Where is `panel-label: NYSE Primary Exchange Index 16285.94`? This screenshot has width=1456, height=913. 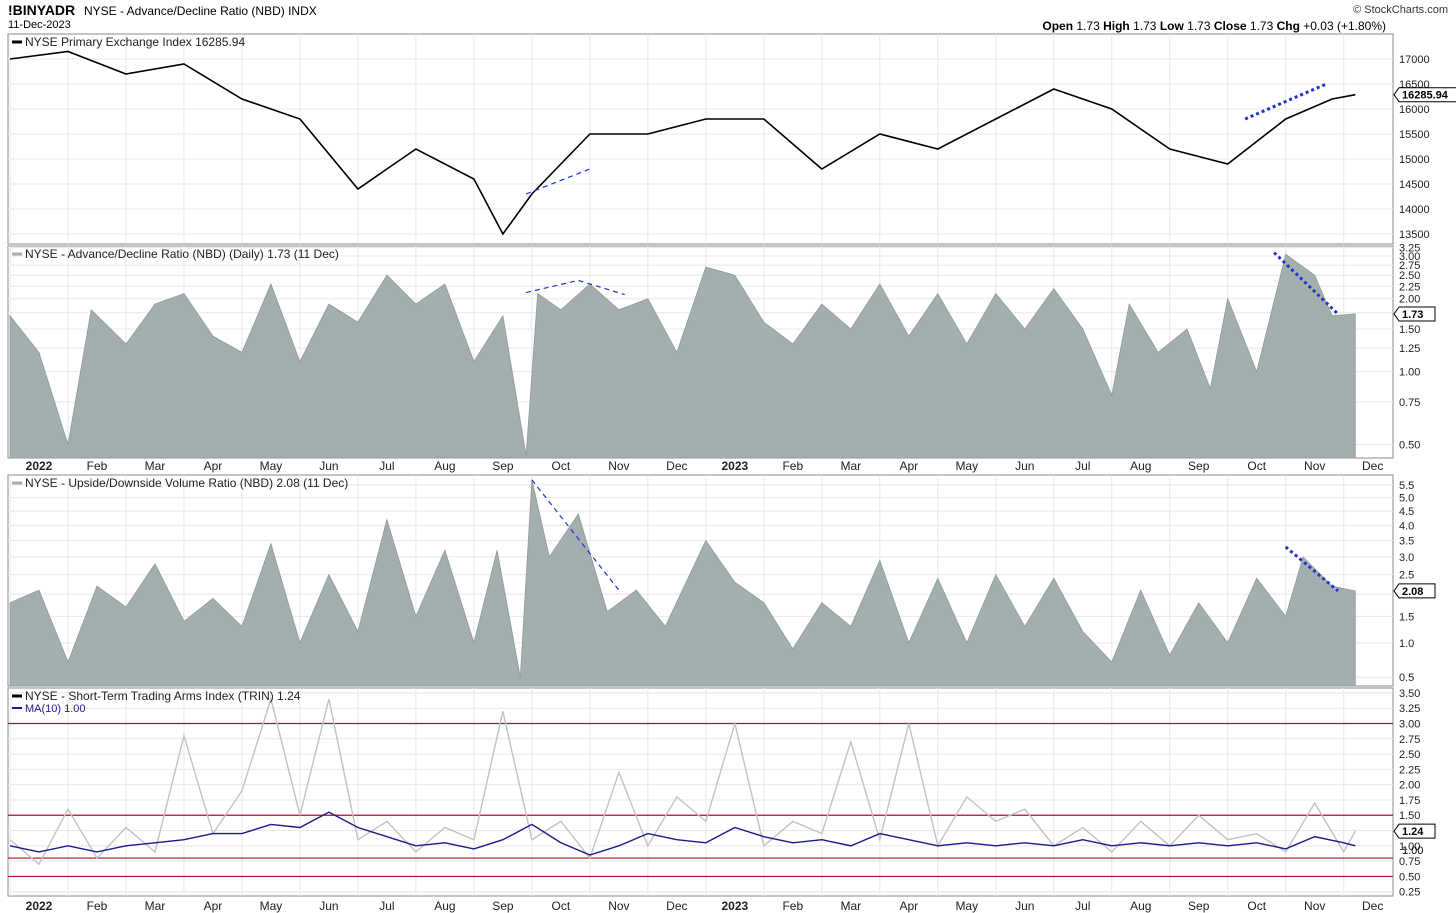
panel-label: NYSE Primary Exchange Index 16285.94 is located at coordinates (135, 42).